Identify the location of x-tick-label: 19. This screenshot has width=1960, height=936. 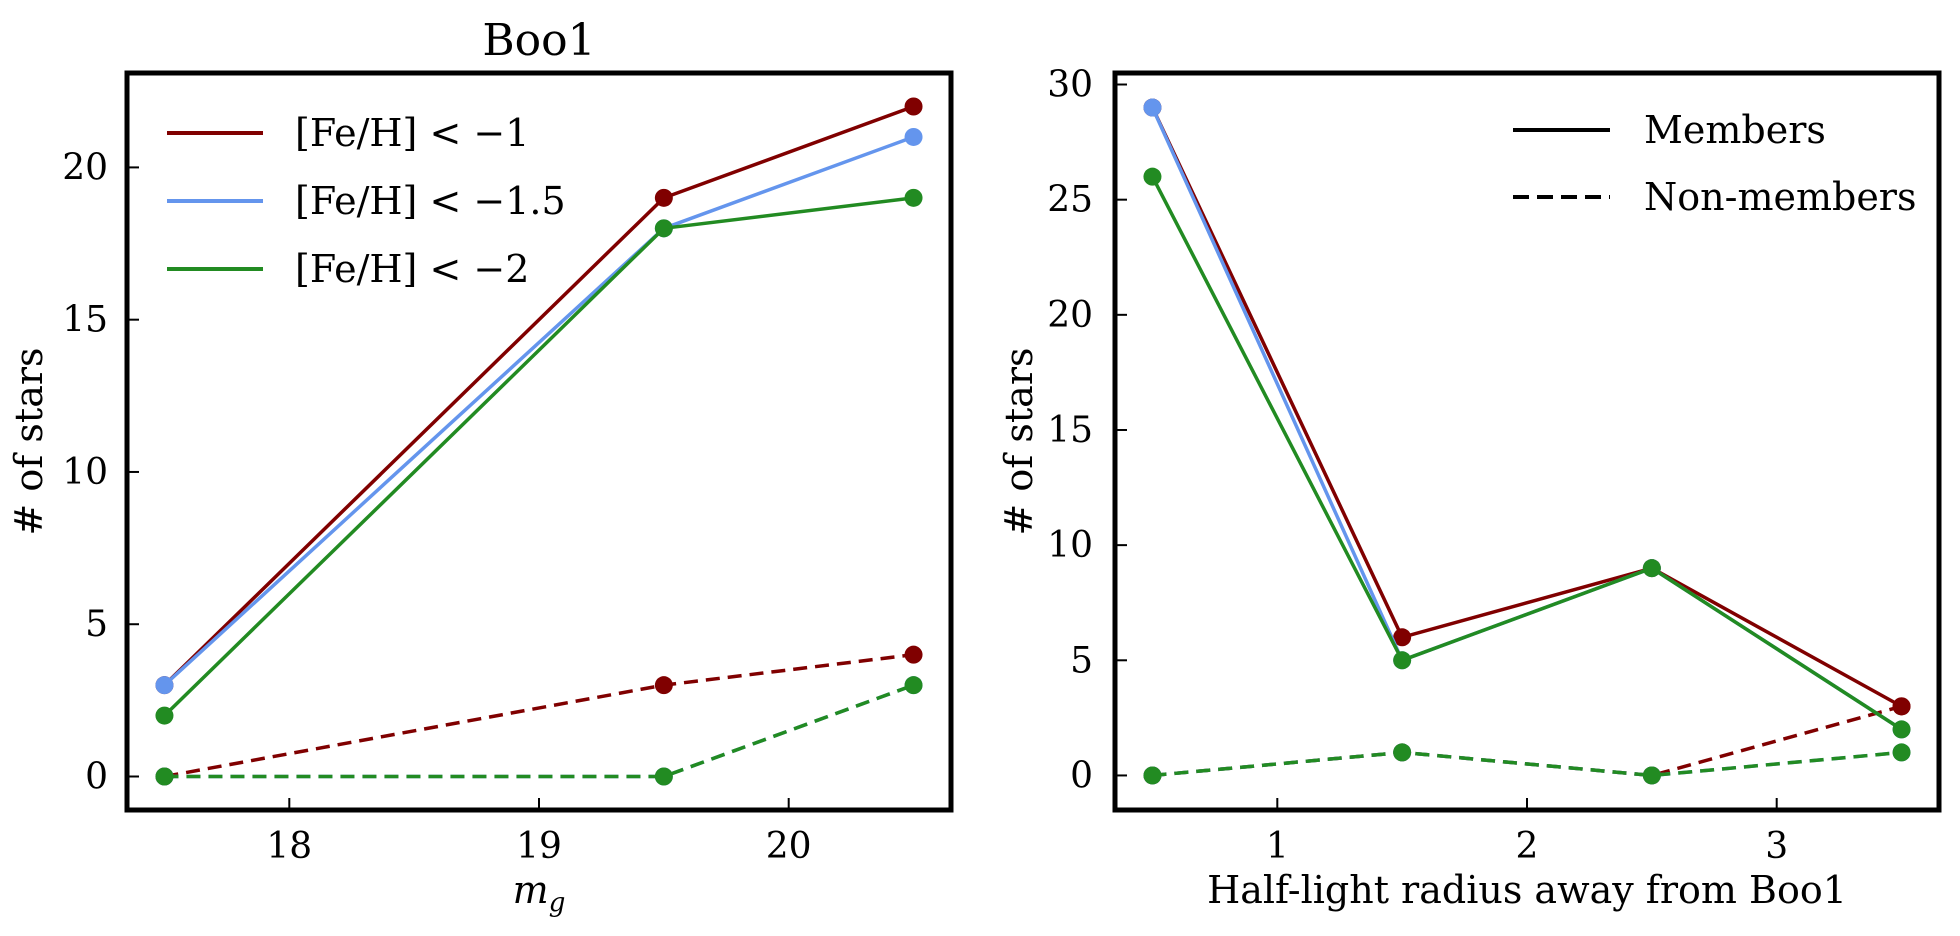
(539, 846).